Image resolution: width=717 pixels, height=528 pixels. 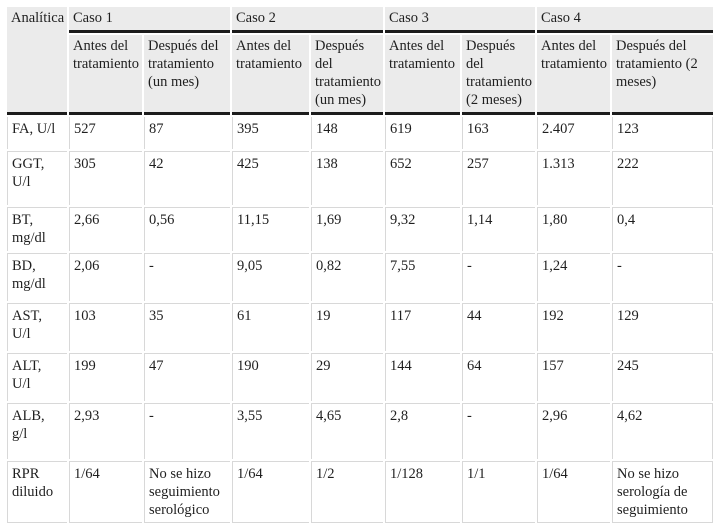 What do you see at coordinates (105, 133) in the screenshot?
I see `value-cell: 527` at bounding box center [105, 133].